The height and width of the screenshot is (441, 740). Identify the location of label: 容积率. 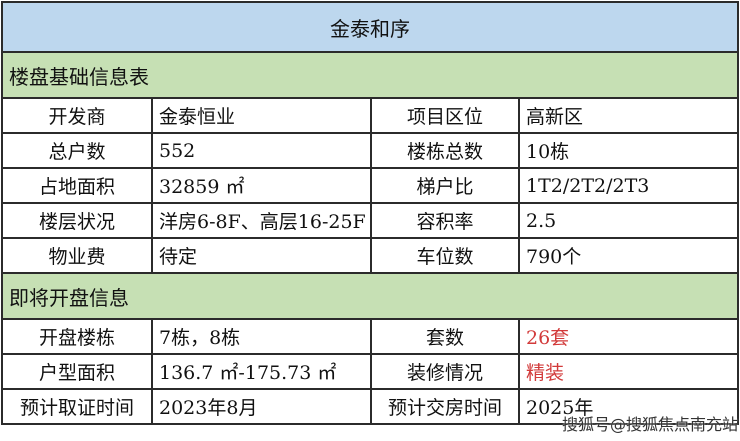
(445, 220).